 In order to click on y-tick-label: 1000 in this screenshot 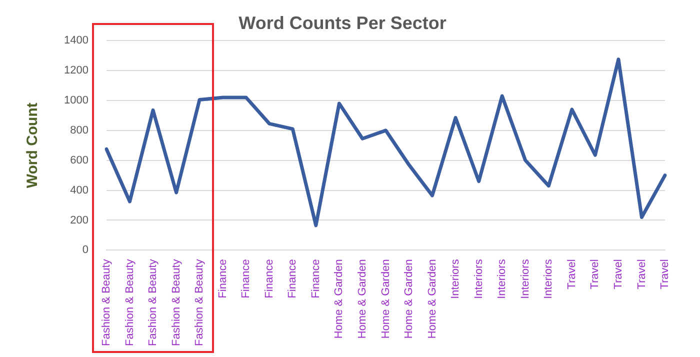, I will do `click(76, 100)`.